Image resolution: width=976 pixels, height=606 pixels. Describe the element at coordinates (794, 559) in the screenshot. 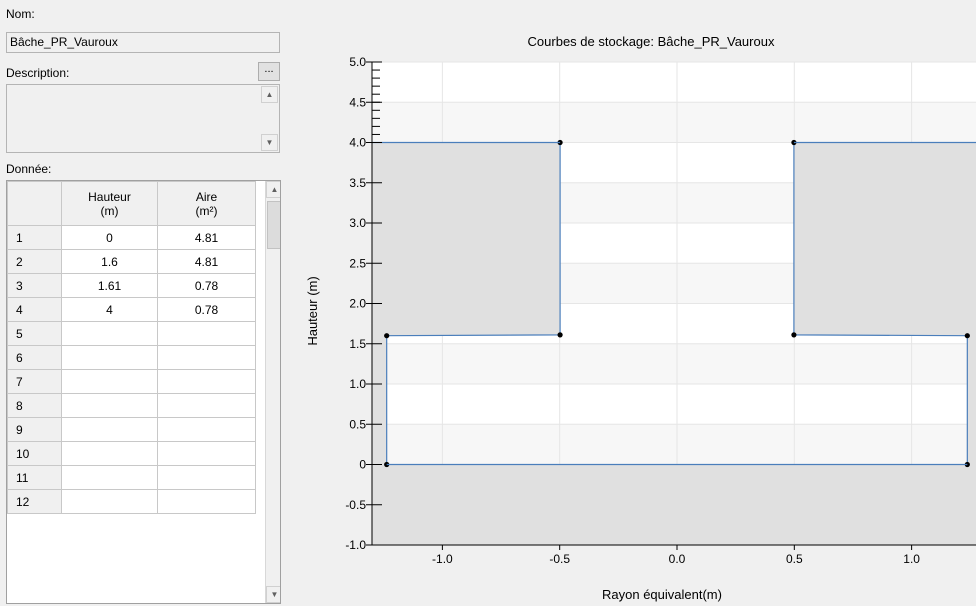

I see `x-tick-label: 0.5` at that location.